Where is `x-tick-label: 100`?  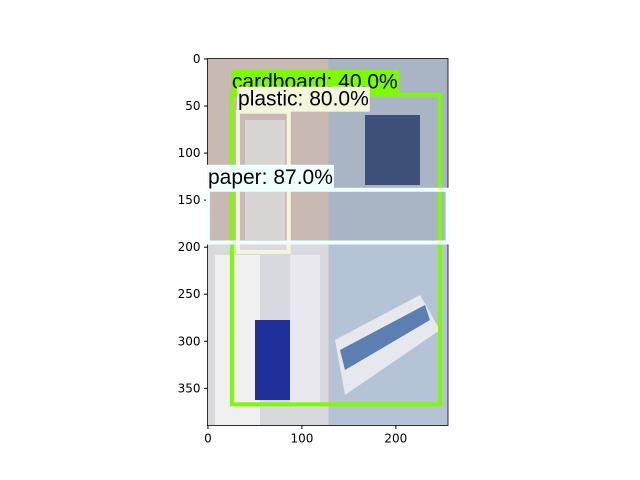
x-tick-label: 100 is located at coordinates (301, 439).